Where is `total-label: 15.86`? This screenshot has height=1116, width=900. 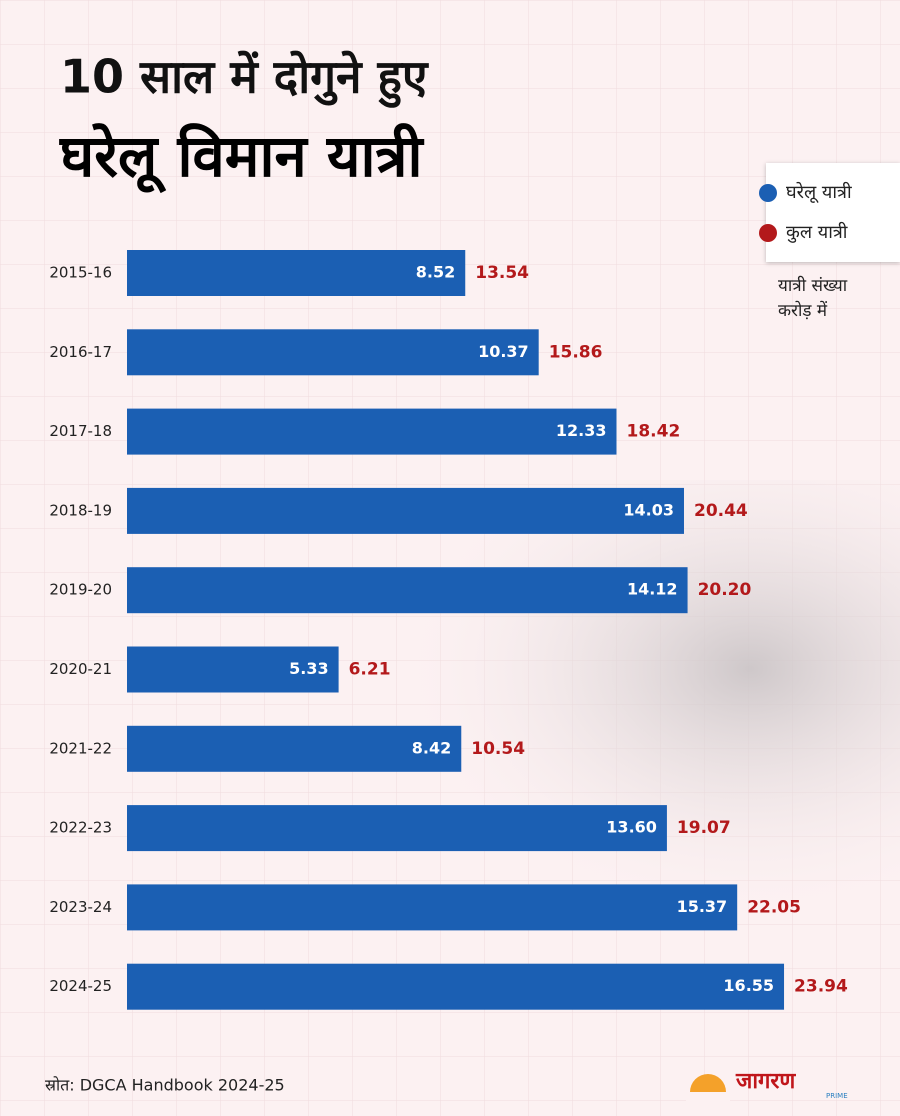 total-label: 15.86 is located at coordinates (576, 352).